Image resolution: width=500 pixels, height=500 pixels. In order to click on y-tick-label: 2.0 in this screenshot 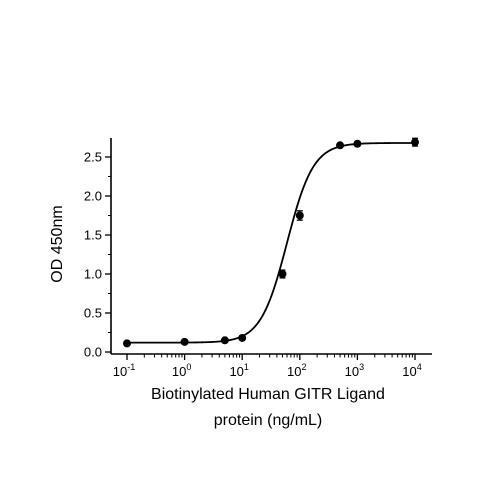, I will do `click(93, 196)`.